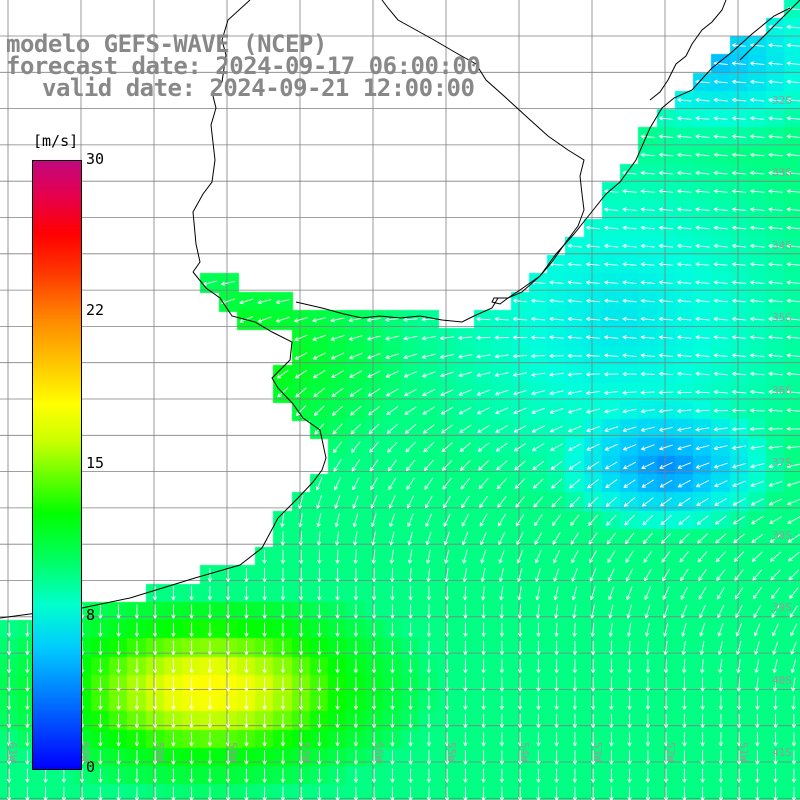 The width and height of the screenshot is (800, 800). What do you see at coordinates (483, 152) in the screenshot?
I see `coastline-laguna` at bounding box center [483, 152].